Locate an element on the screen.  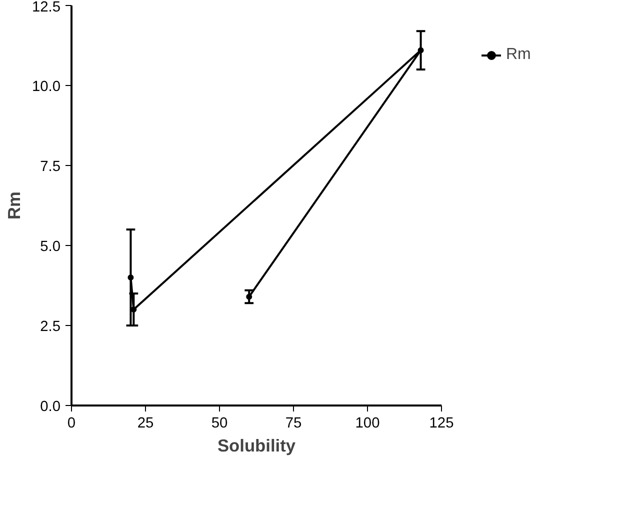
x-axis-title: Solubility is located at coordinates (257, 446).